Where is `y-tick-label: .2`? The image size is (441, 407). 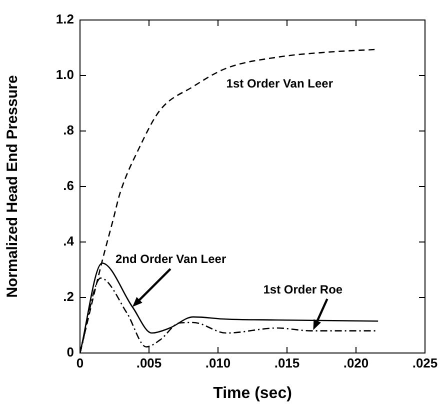
y-tick-label: .2 is located at coordinates (68, 296).